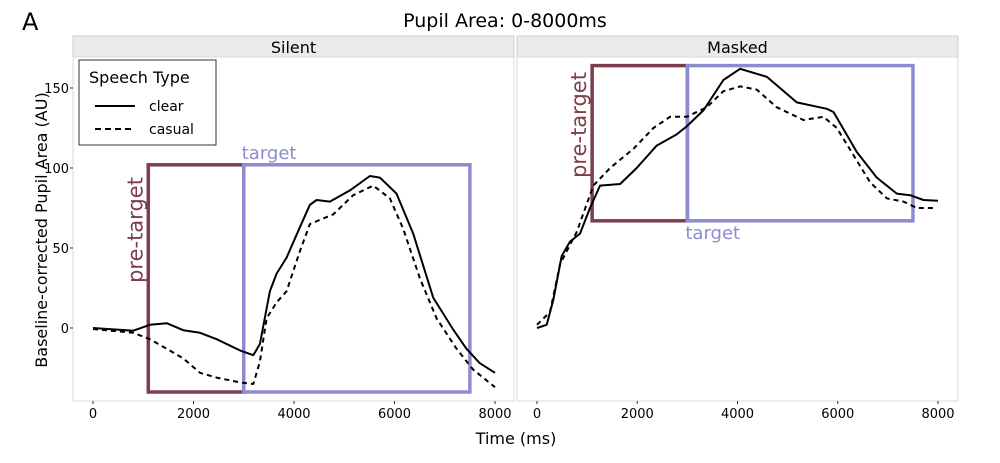  I want to click on y-tick-label: 0, so click(65, 329).